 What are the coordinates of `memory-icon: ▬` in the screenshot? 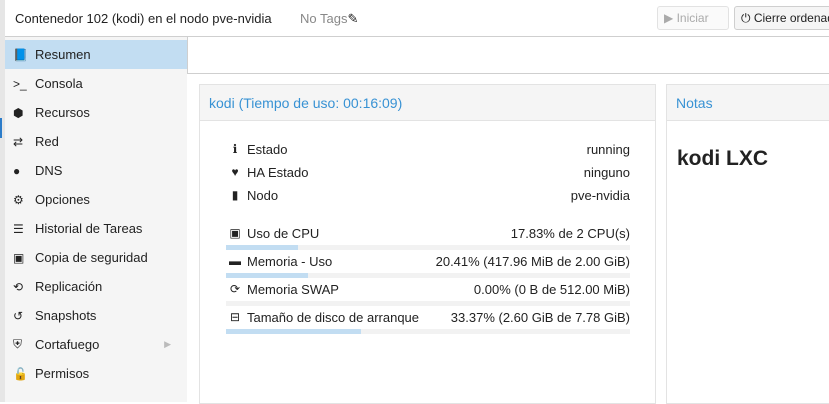 It's located at (235, 261).